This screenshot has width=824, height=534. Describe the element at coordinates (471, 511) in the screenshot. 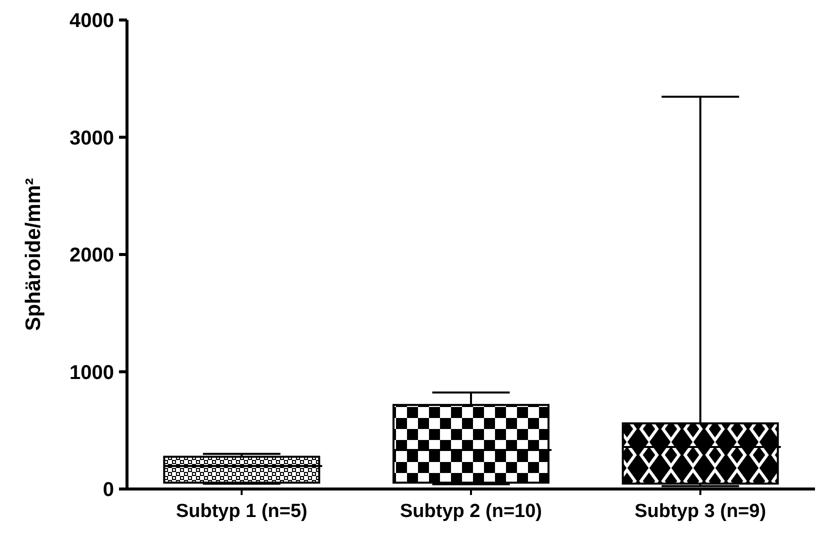

I see `x-tick-label: Subtyp 2 (n=10)` at that location.